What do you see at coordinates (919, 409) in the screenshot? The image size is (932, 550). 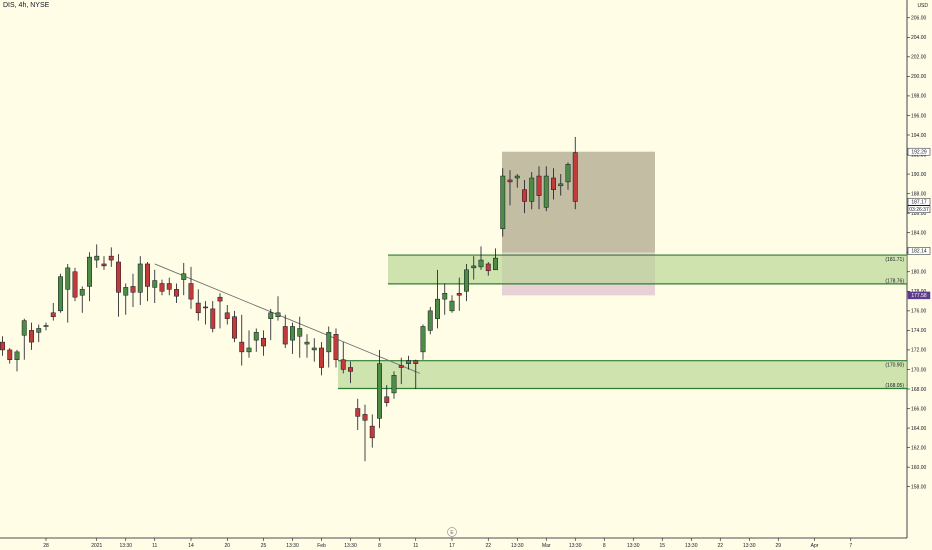 I see `price-tick-label: 166.00` at bounding box center [919, 409].